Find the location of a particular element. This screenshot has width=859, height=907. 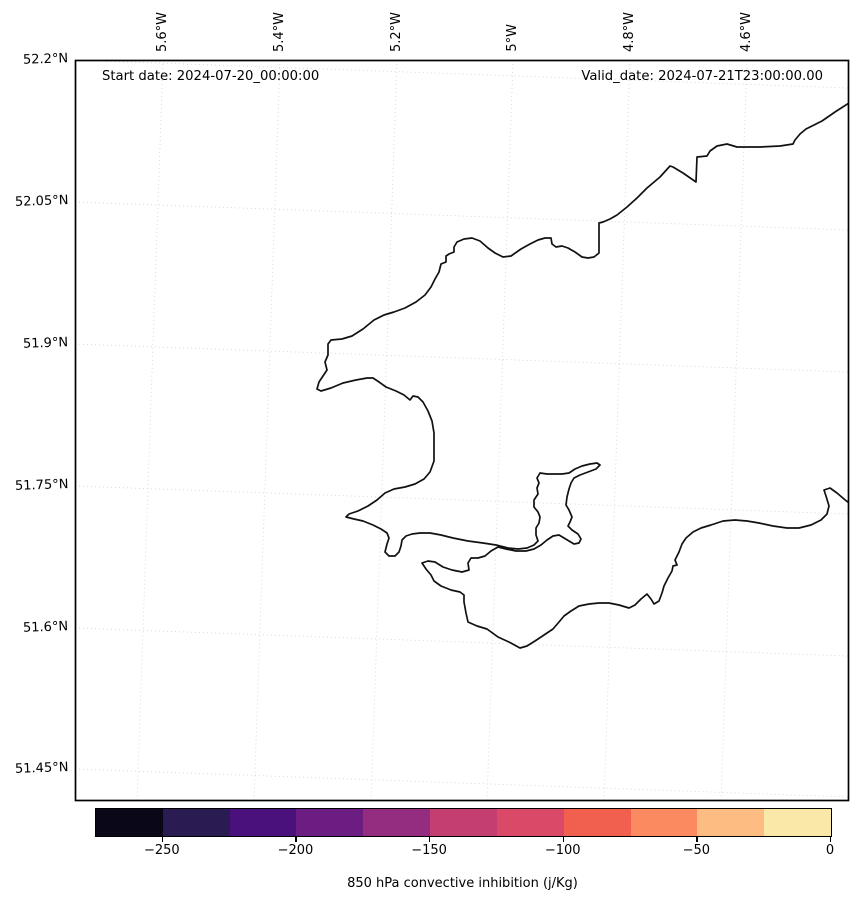

colorbar-tick-label: −50 is located at coordinates (696, 850).